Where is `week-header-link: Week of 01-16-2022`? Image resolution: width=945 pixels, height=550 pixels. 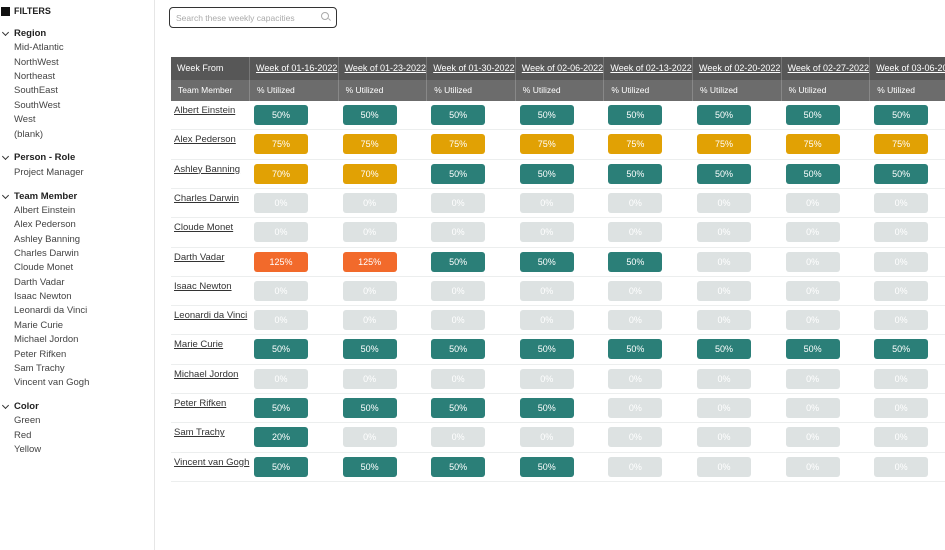 week-header-link: Week of 01-16-2022 is located at coordinates (294, 68).